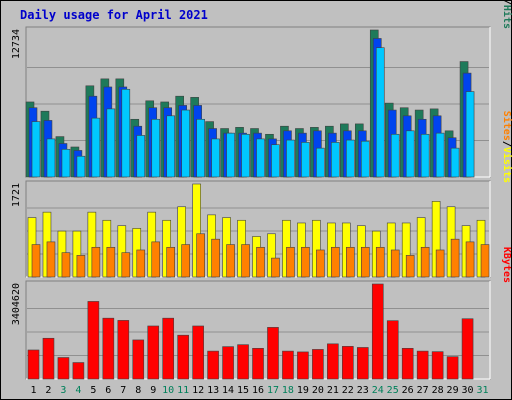  Describe the element at coordinates (183, 390) in the screenshot. I see `day-label-11: 11` at that location.